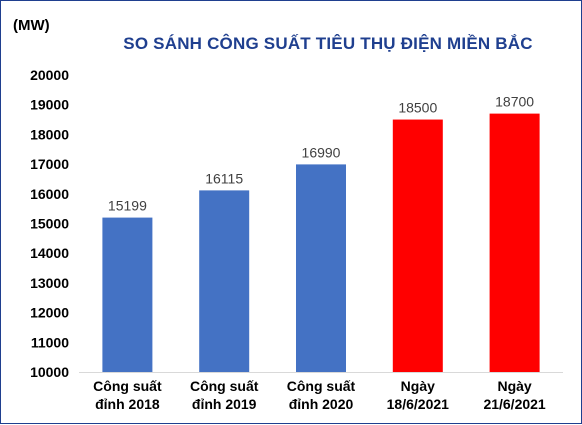 This screenshot has height=425, width=582. Describe the element at coordinates (49, 164) in the screenshot. I see `y-tick-label: 17000` at that location.